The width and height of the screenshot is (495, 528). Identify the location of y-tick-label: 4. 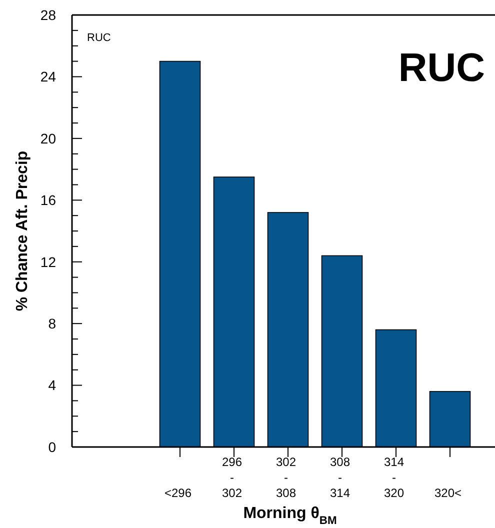
(52, 385).